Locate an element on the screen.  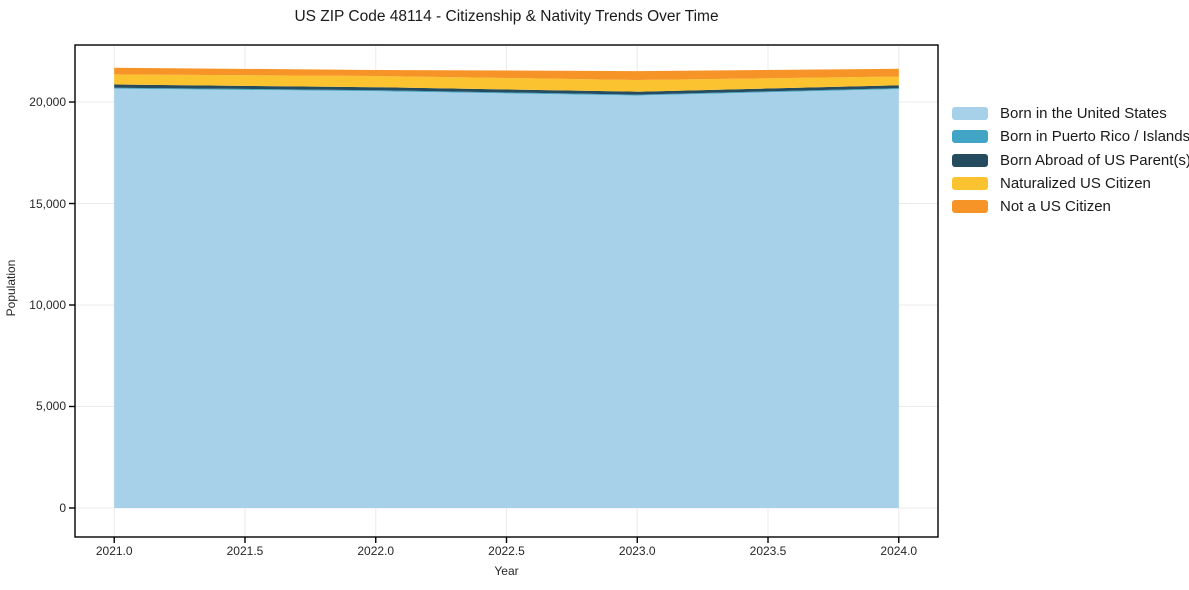
x-tick-label: 2024.0 is located at coordinates (899, 551).